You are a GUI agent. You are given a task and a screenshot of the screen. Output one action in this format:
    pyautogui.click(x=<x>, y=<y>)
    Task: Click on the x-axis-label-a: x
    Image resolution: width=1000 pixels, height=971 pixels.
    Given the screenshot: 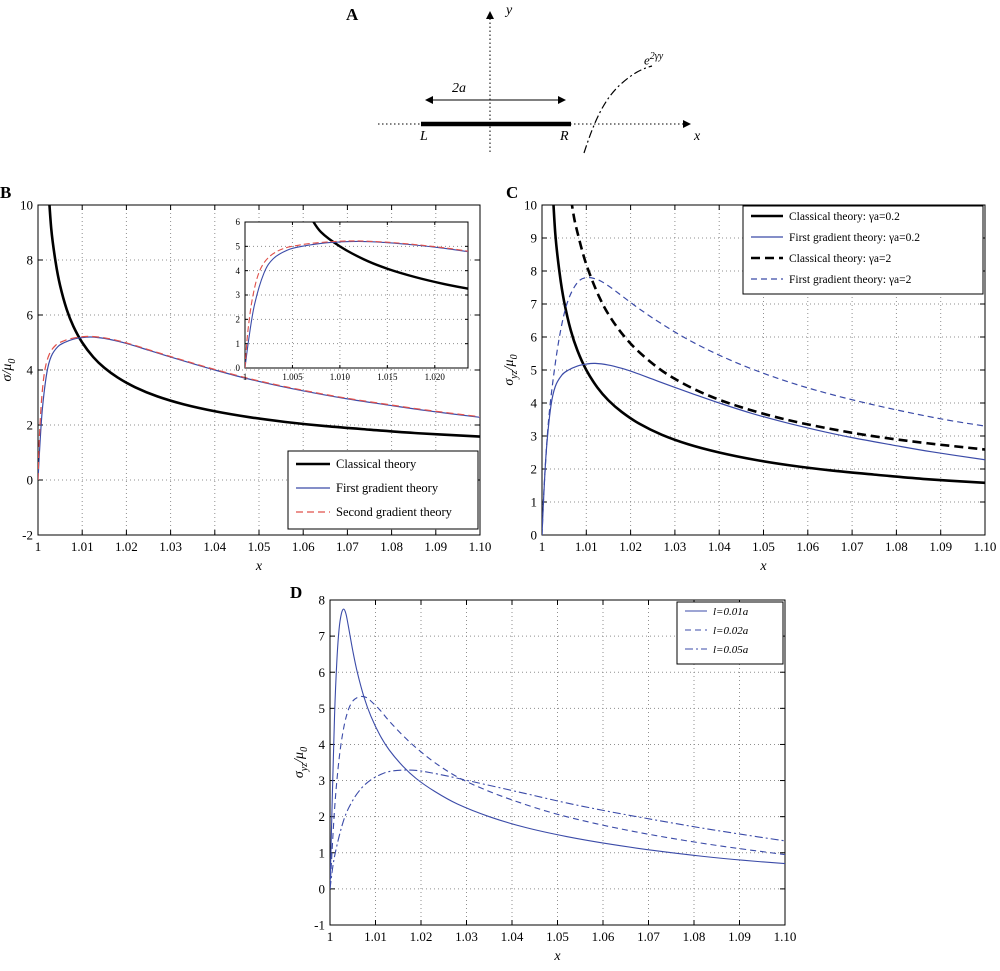 What is the action you would take?
    pyautogui.click(x=697, y=136)
    